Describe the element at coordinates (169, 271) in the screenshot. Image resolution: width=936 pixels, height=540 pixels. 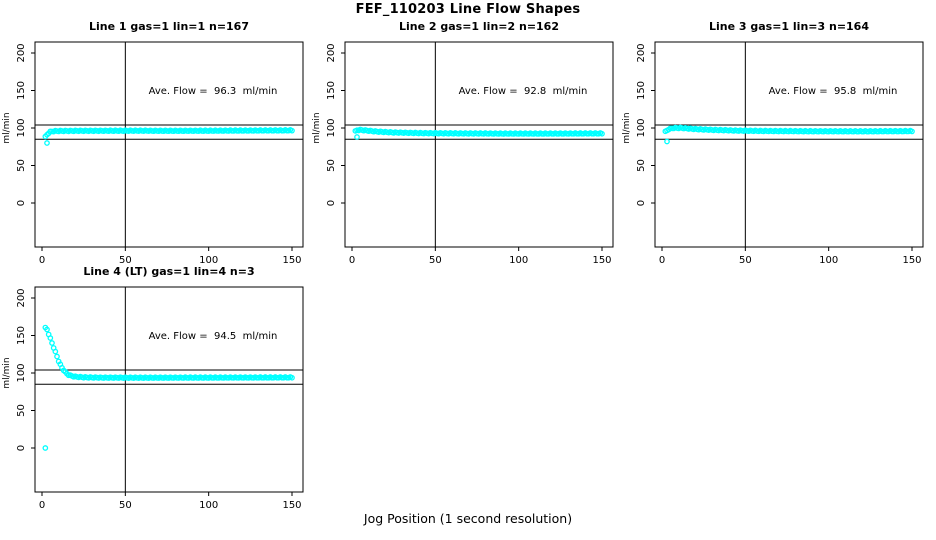
I see `panel-title: Line 4 (LT) gas=1 lin=4 n=3` at that location.